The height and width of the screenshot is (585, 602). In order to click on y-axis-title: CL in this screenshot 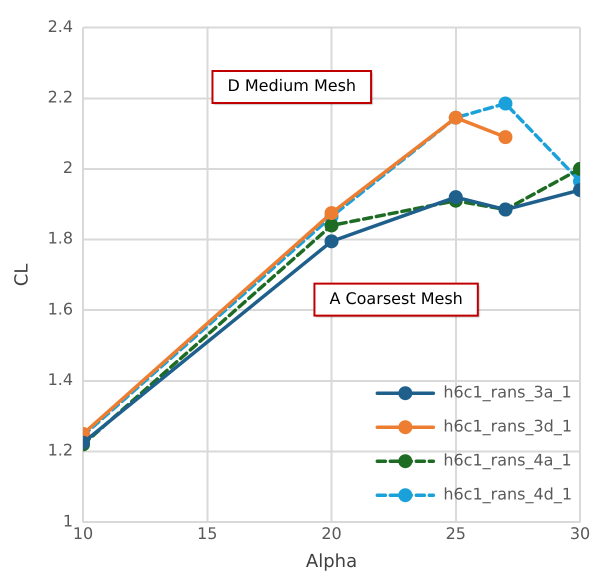, I will do `click(21, 275)`.